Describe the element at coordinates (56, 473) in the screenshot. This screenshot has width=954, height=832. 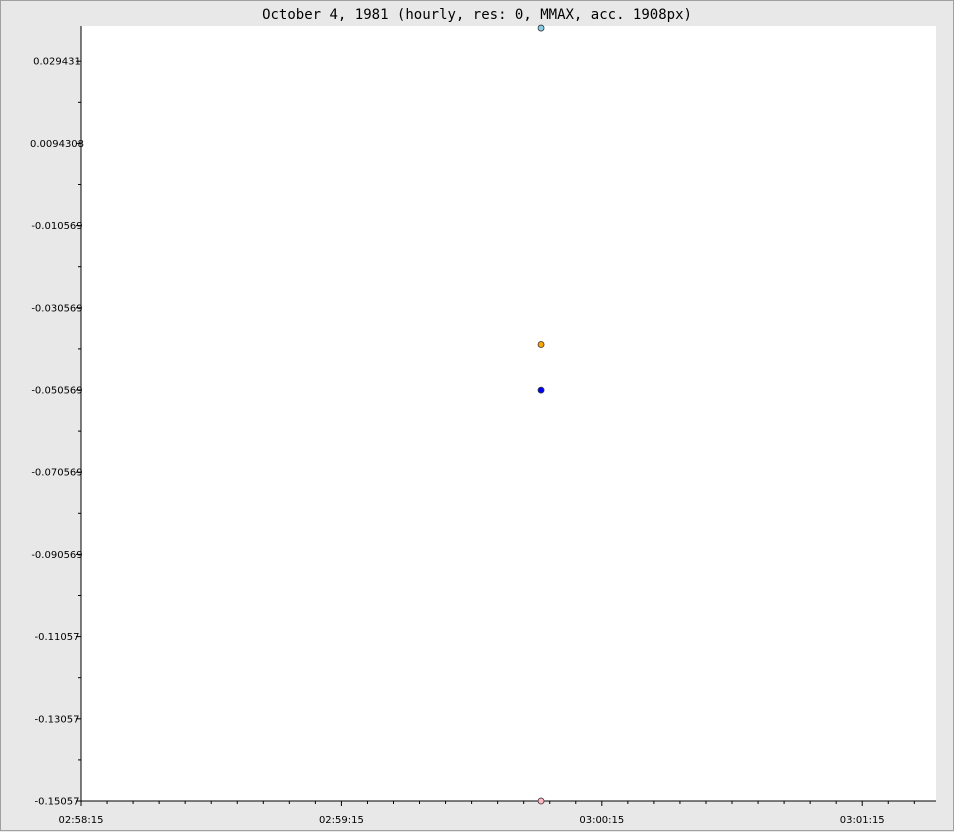
I see `y-tick-label: -0.070569` at that location.